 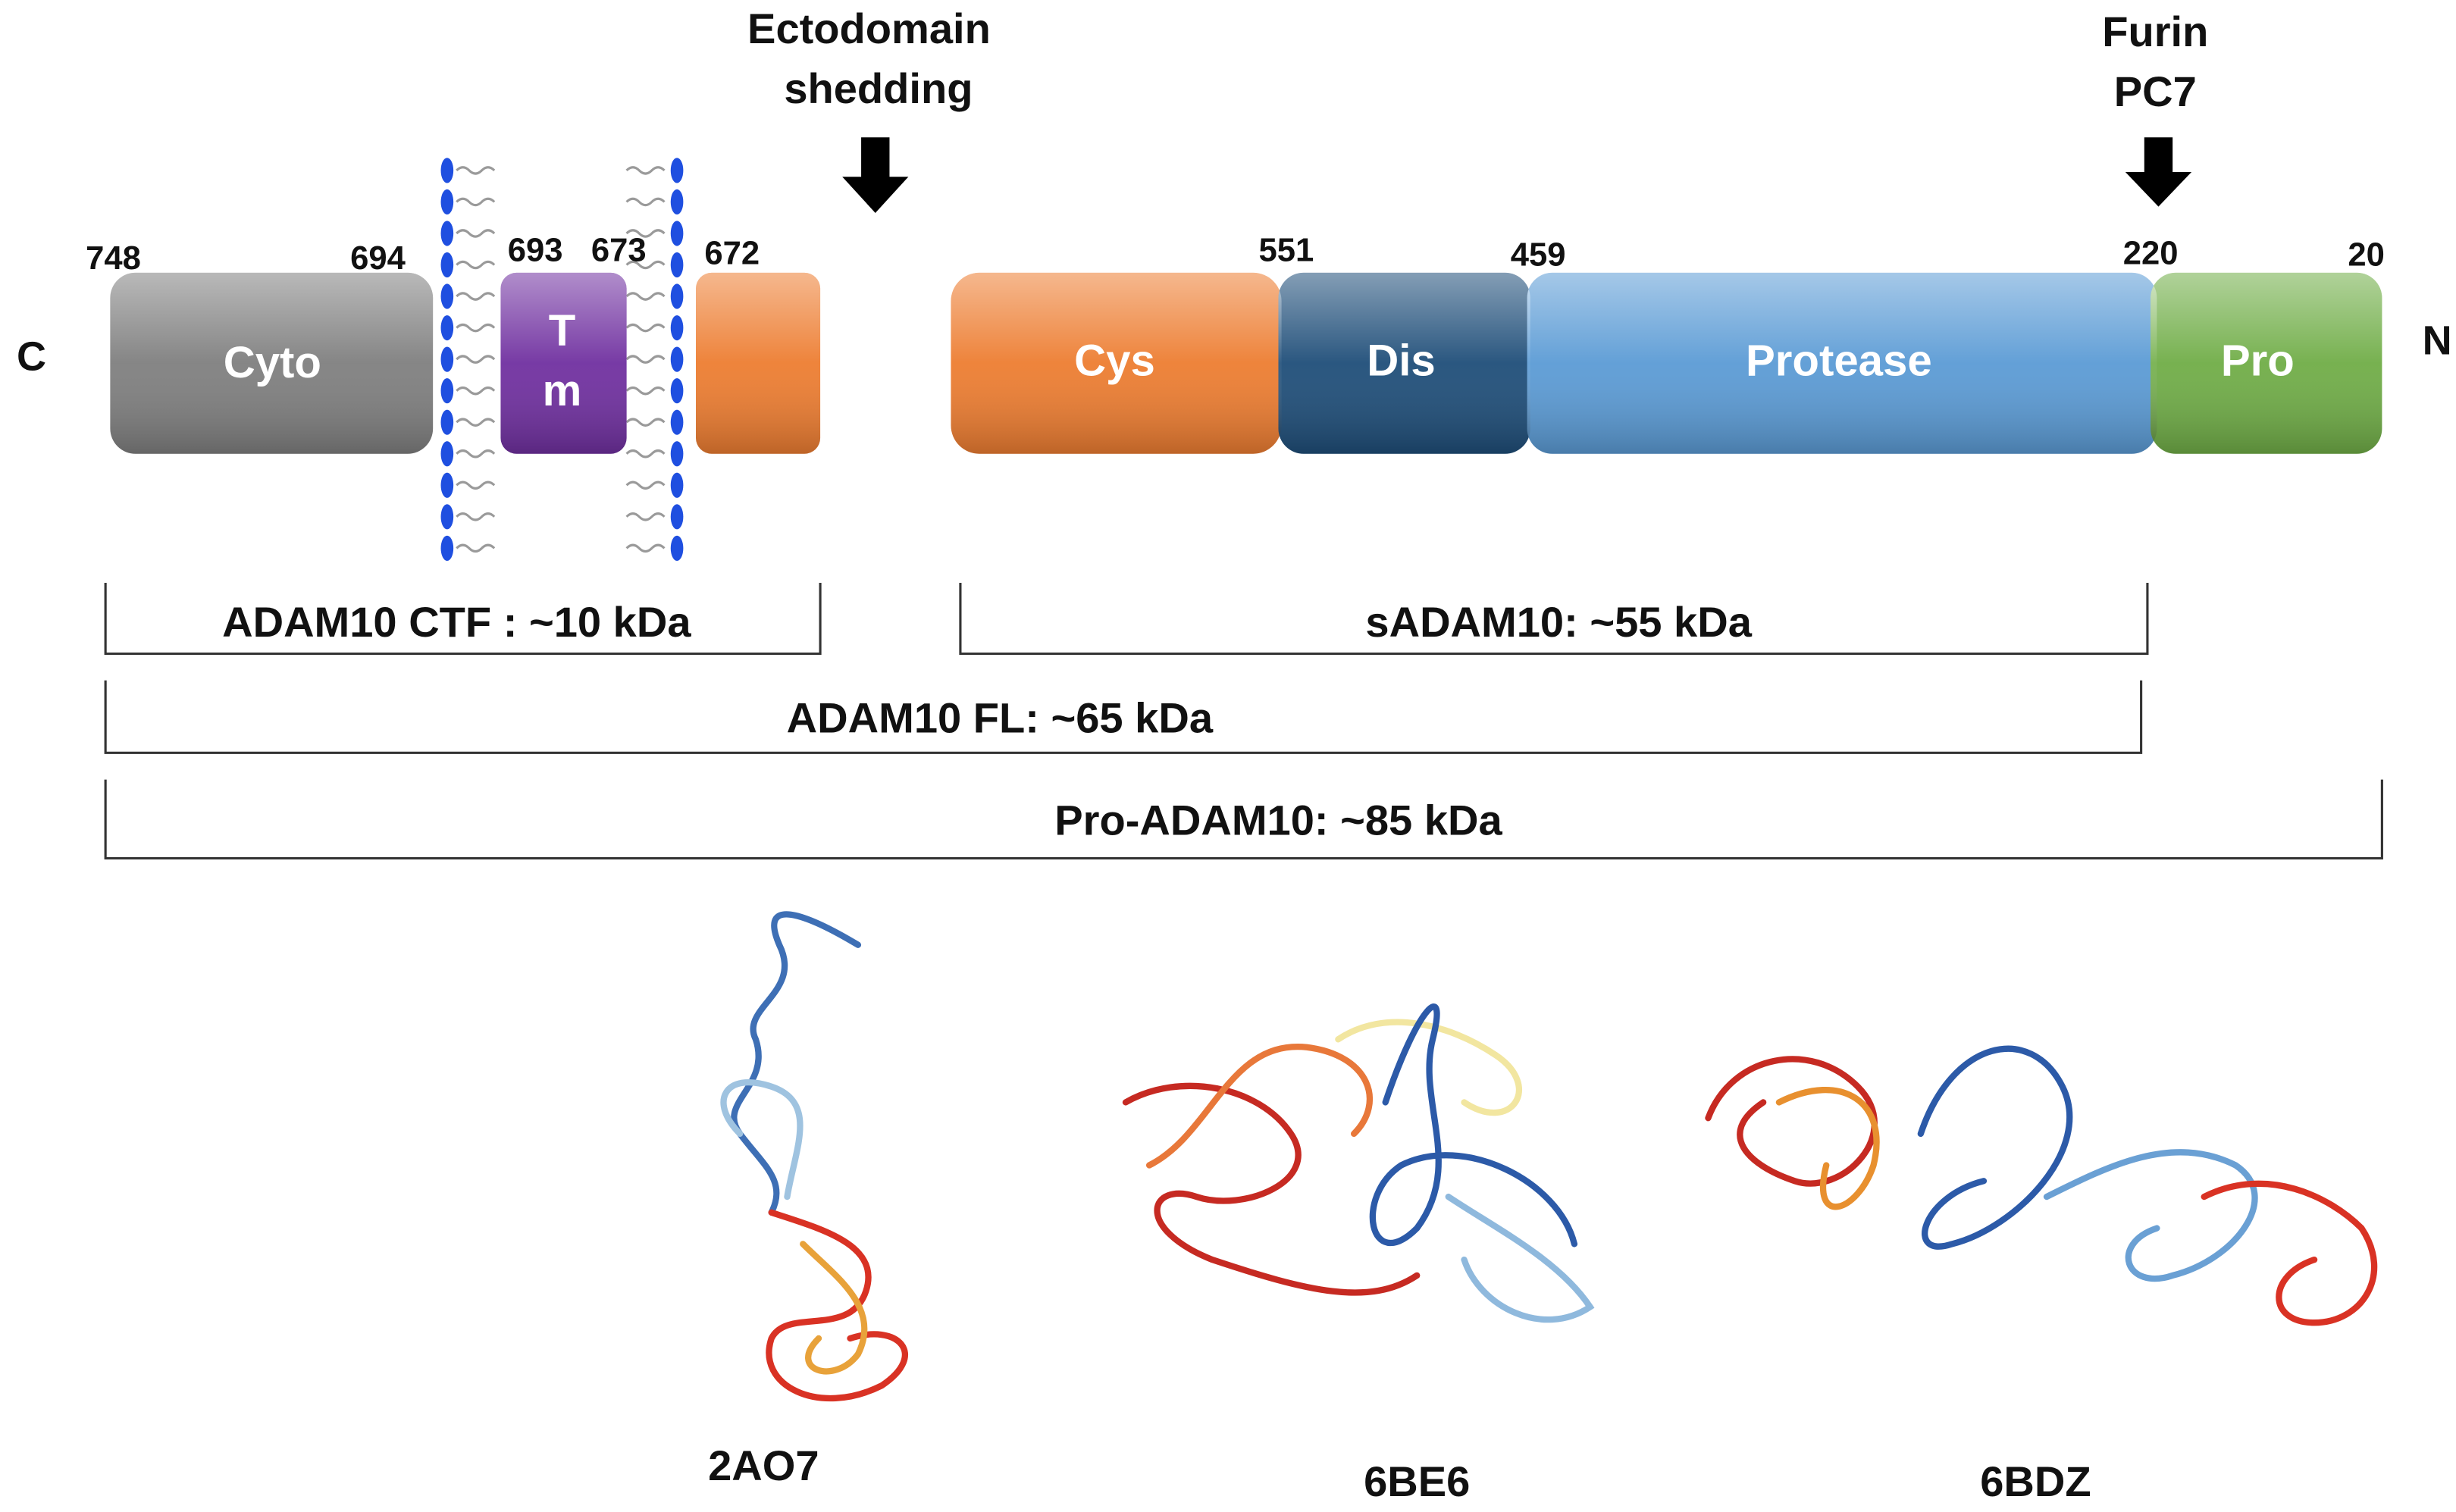 I want to click on cleavage-label: Furin, so click(x=2155, y=31).